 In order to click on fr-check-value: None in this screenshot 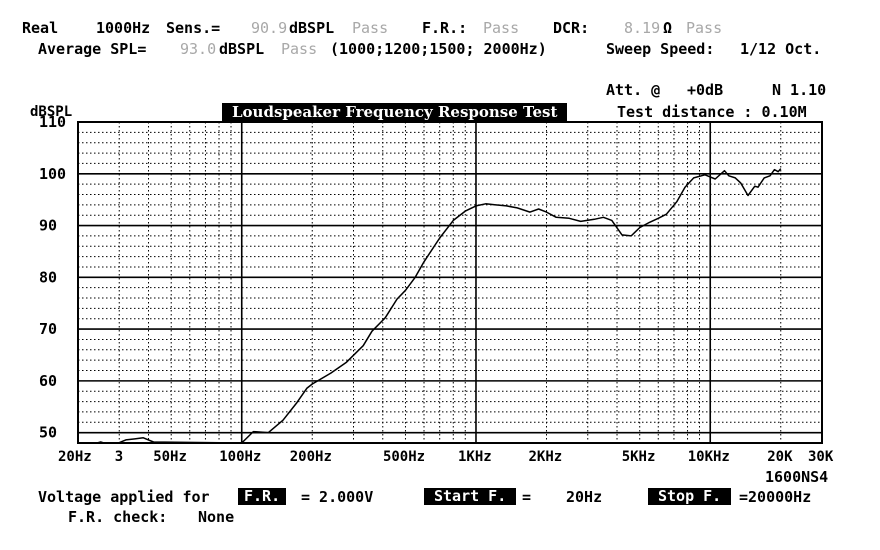, I will do `click(216, 517)`.